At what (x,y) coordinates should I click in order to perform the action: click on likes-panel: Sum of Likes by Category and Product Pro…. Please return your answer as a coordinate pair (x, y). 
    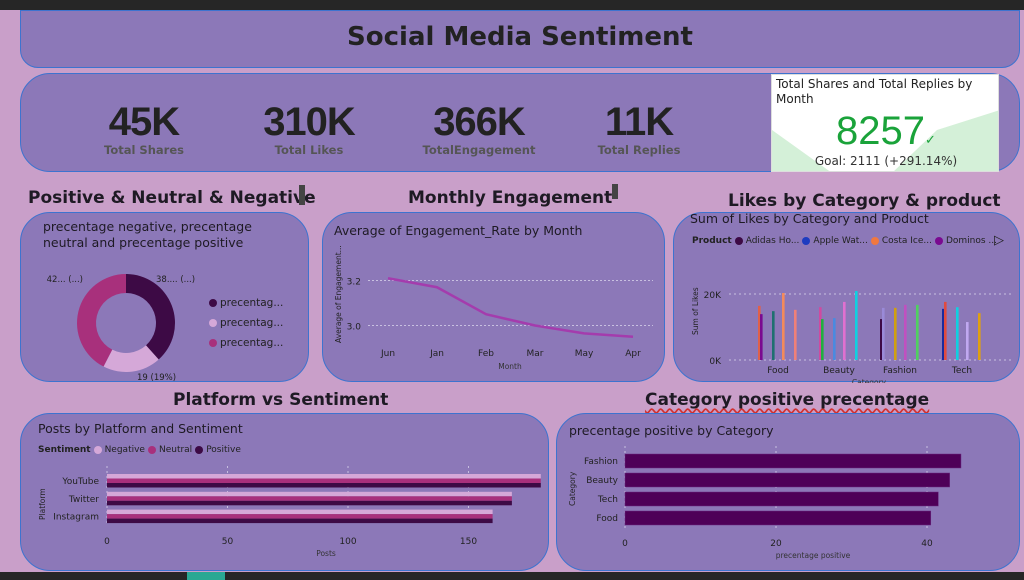
    Looking at the image, I should click on (847, 297).